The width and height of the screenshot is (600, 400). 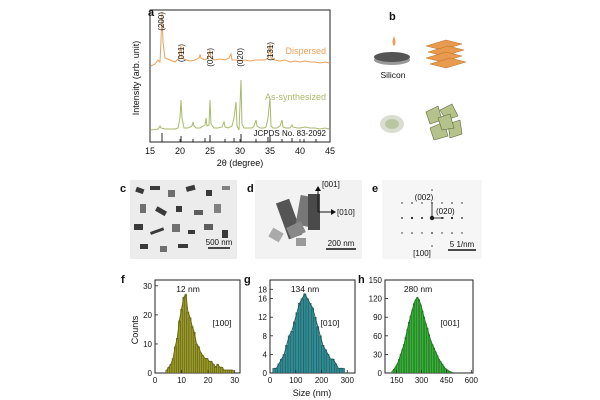 I want to click on xrd-xtick: 40, so click(x=300, y=151).